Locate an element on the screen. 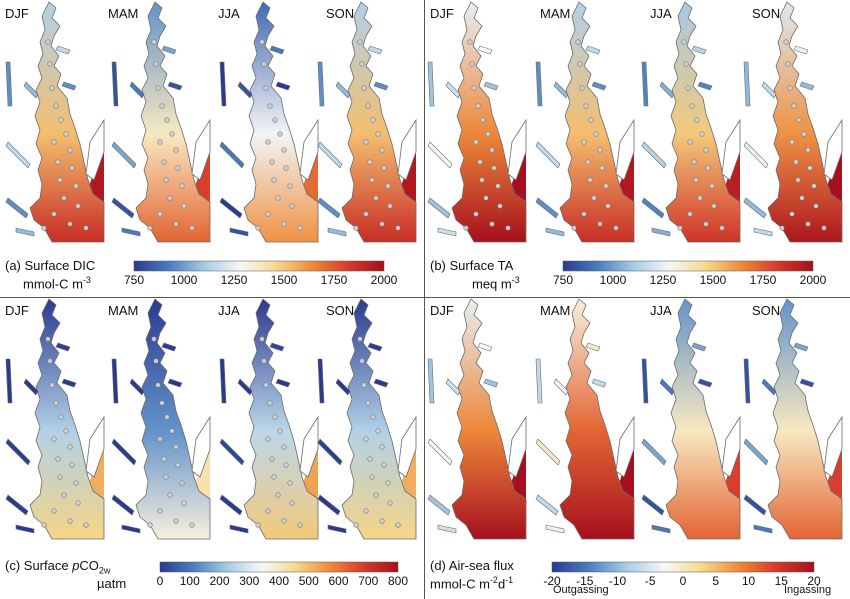 This screenshot has height=599, width=850. colorbar-d-tick: 0 is located at coordinates (683, 581).